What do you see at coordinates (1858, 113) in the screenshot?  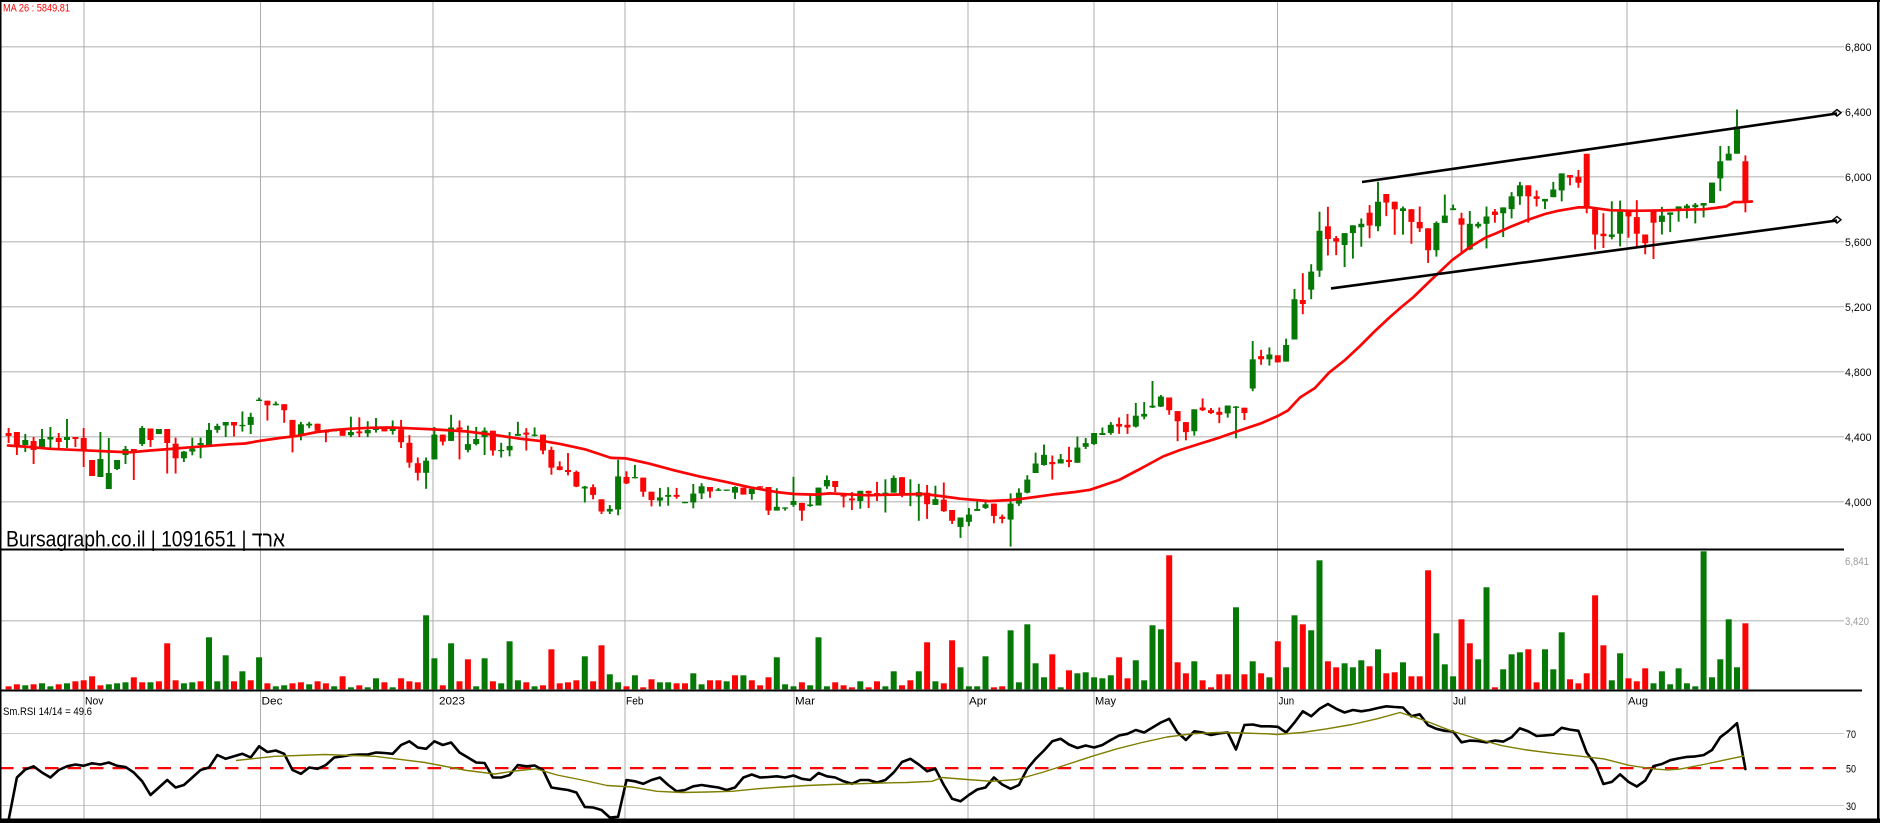 I see `svg-text: 6,400` at bounding box center [1858, 113].